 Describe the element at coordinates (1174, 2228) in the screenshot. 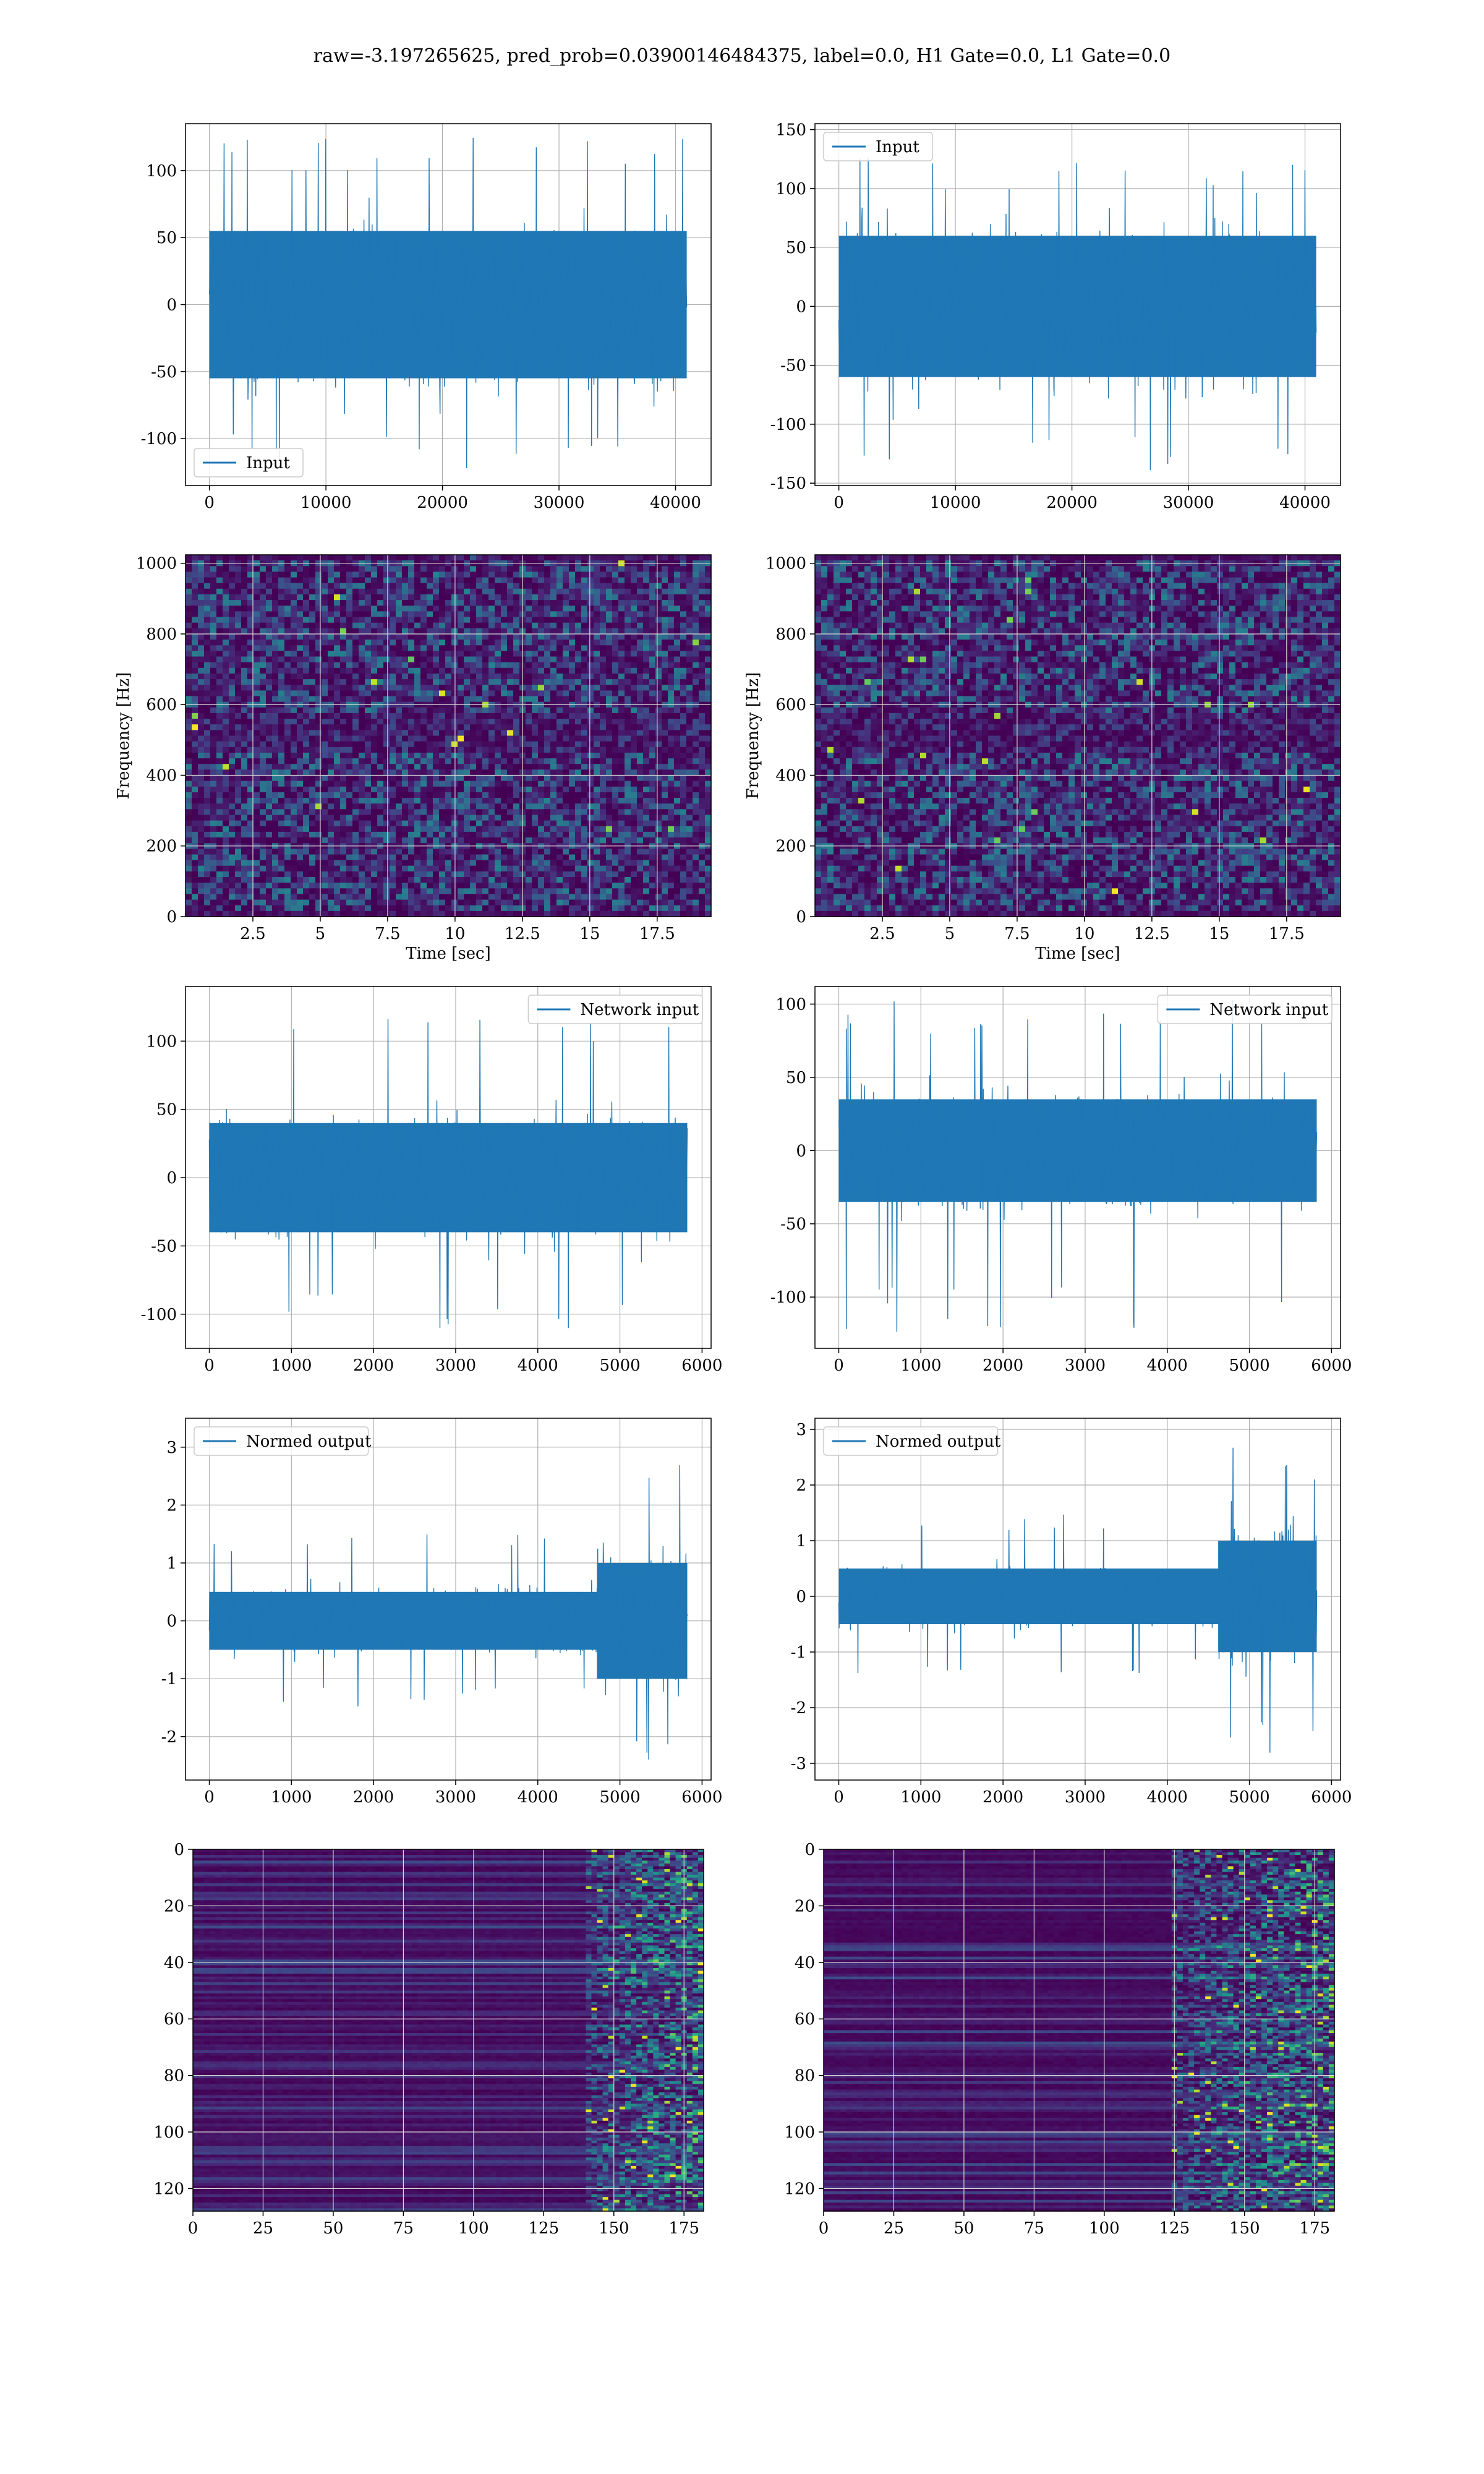

I see `x-tick-label: 125` at that location.